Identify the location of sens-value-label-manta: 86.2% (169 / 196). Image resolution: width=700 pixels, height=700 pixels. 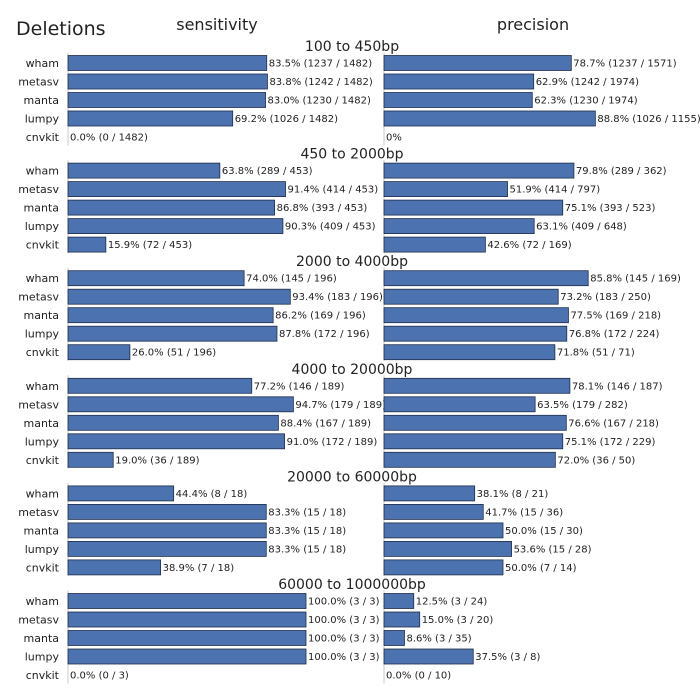
(320, 316).